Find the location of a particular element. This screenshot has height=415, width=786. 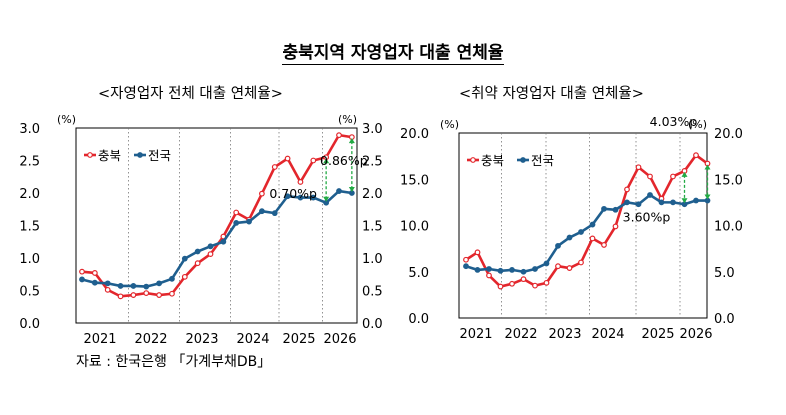

y-tick-label-left: 2.0 is located at coordinates (29, 194).